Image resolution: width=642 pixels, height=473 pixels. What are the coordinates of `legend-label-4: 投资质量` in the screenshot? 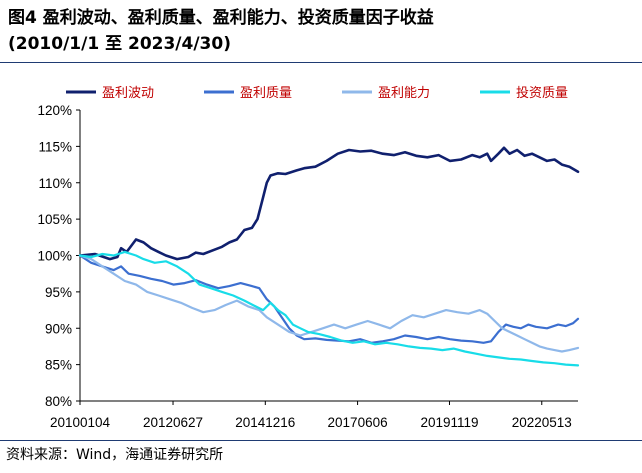 It's located at (542, 93).